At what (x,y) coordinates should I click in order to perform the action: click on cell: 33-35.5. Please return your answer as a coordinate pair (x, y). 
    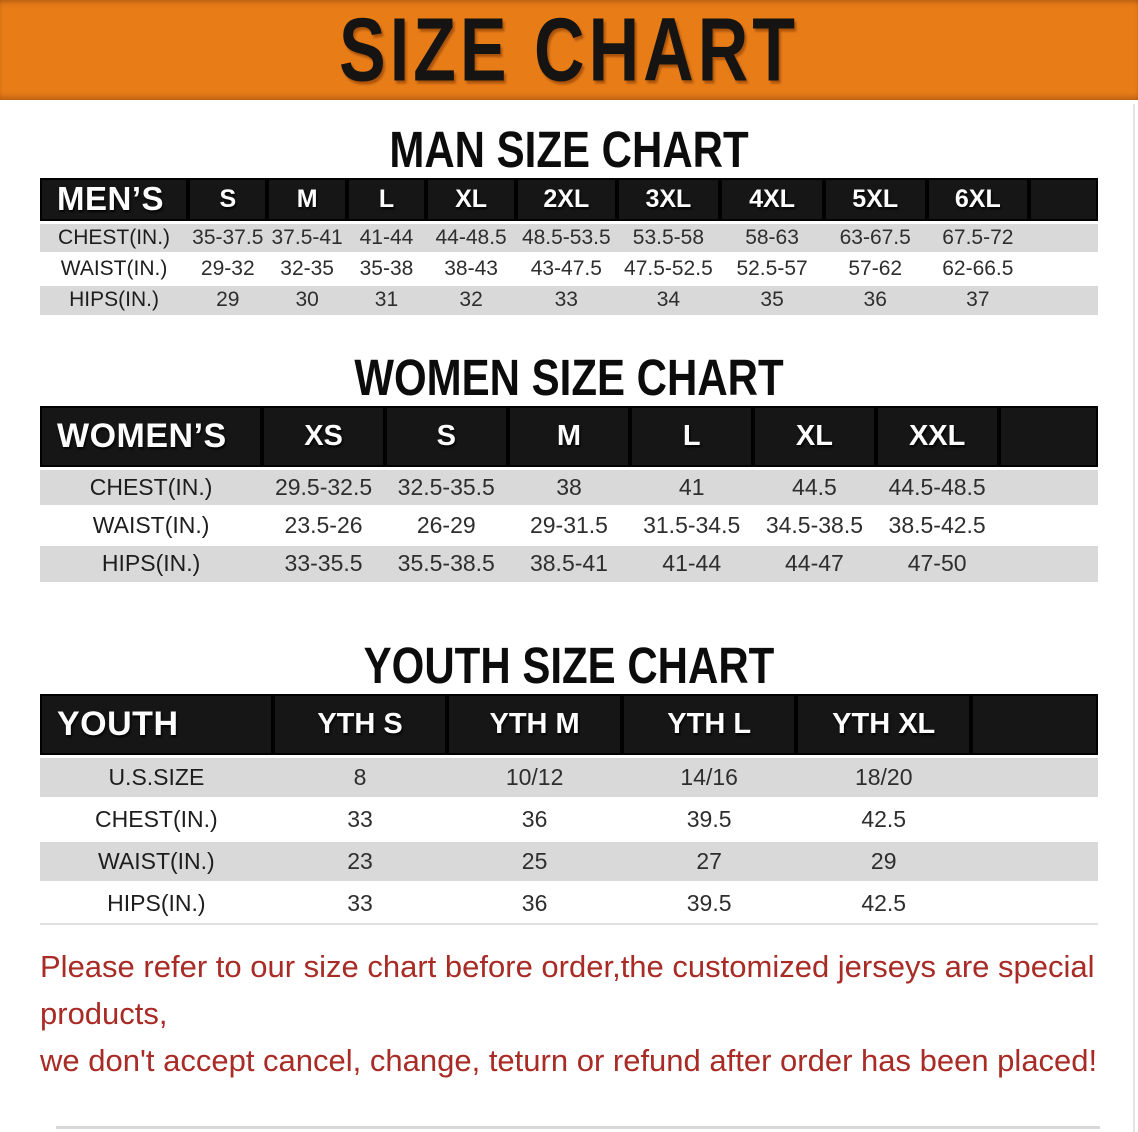
    Looking at the image, I should click on (323, 562).